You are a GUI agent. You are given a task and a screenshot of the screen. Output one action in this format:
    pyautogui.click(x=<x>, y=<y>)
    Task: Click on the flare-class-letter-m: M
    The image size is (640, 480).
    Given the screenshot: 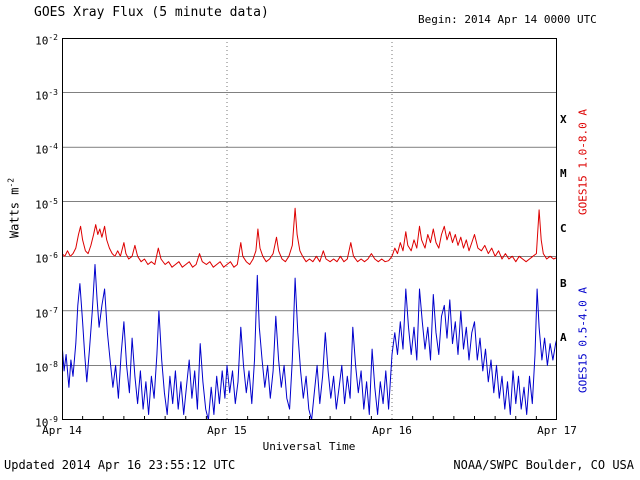 What is the action you would take?
    pyautogui.click(x=563, y=174)
    